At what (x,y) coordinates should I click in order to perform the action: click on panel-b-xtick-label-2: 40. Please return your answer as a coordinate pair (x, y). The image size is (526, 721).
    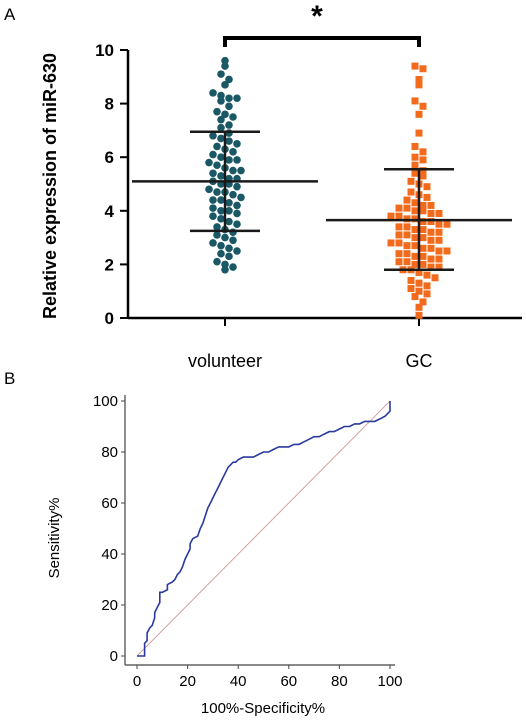
    Looking at the image, I should click on (238, 681).